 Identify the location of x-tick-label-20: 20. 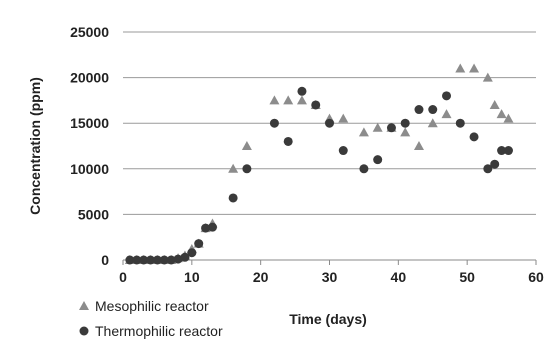
(261, 277).